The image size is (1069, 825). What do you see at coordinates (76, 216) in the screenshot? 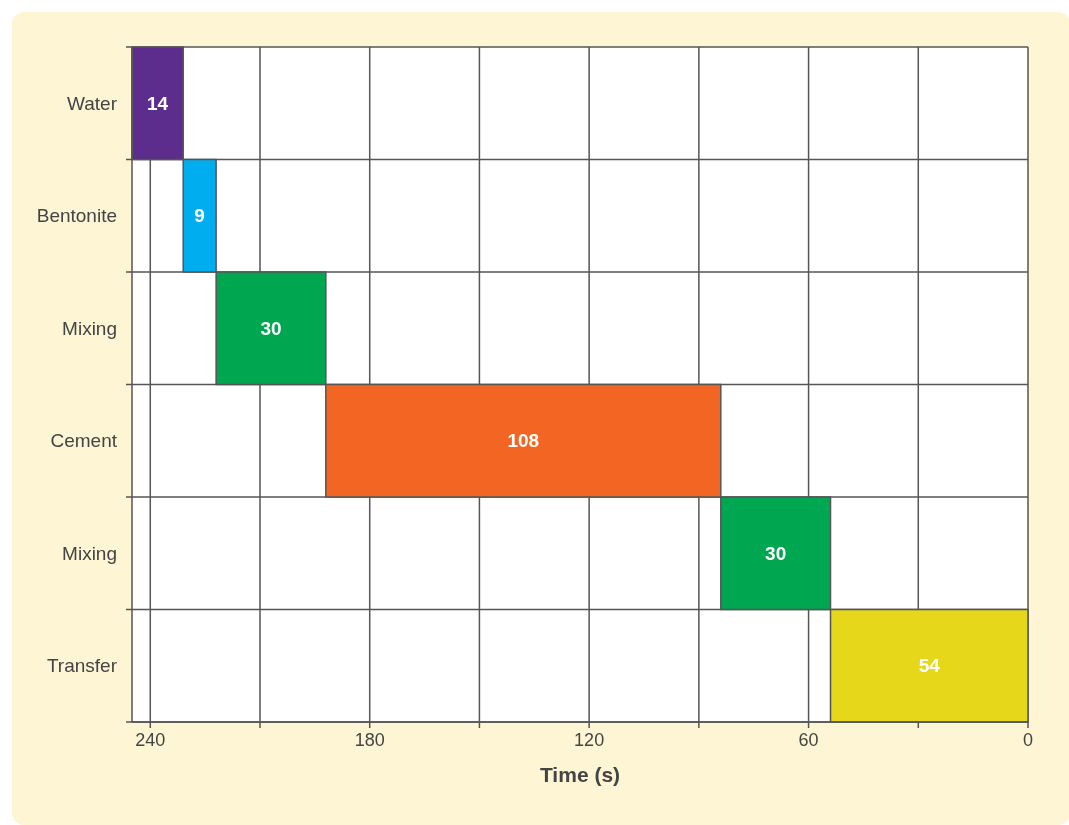
I see `y-tick-label: Bentonite` at bounding box center [76, 216].